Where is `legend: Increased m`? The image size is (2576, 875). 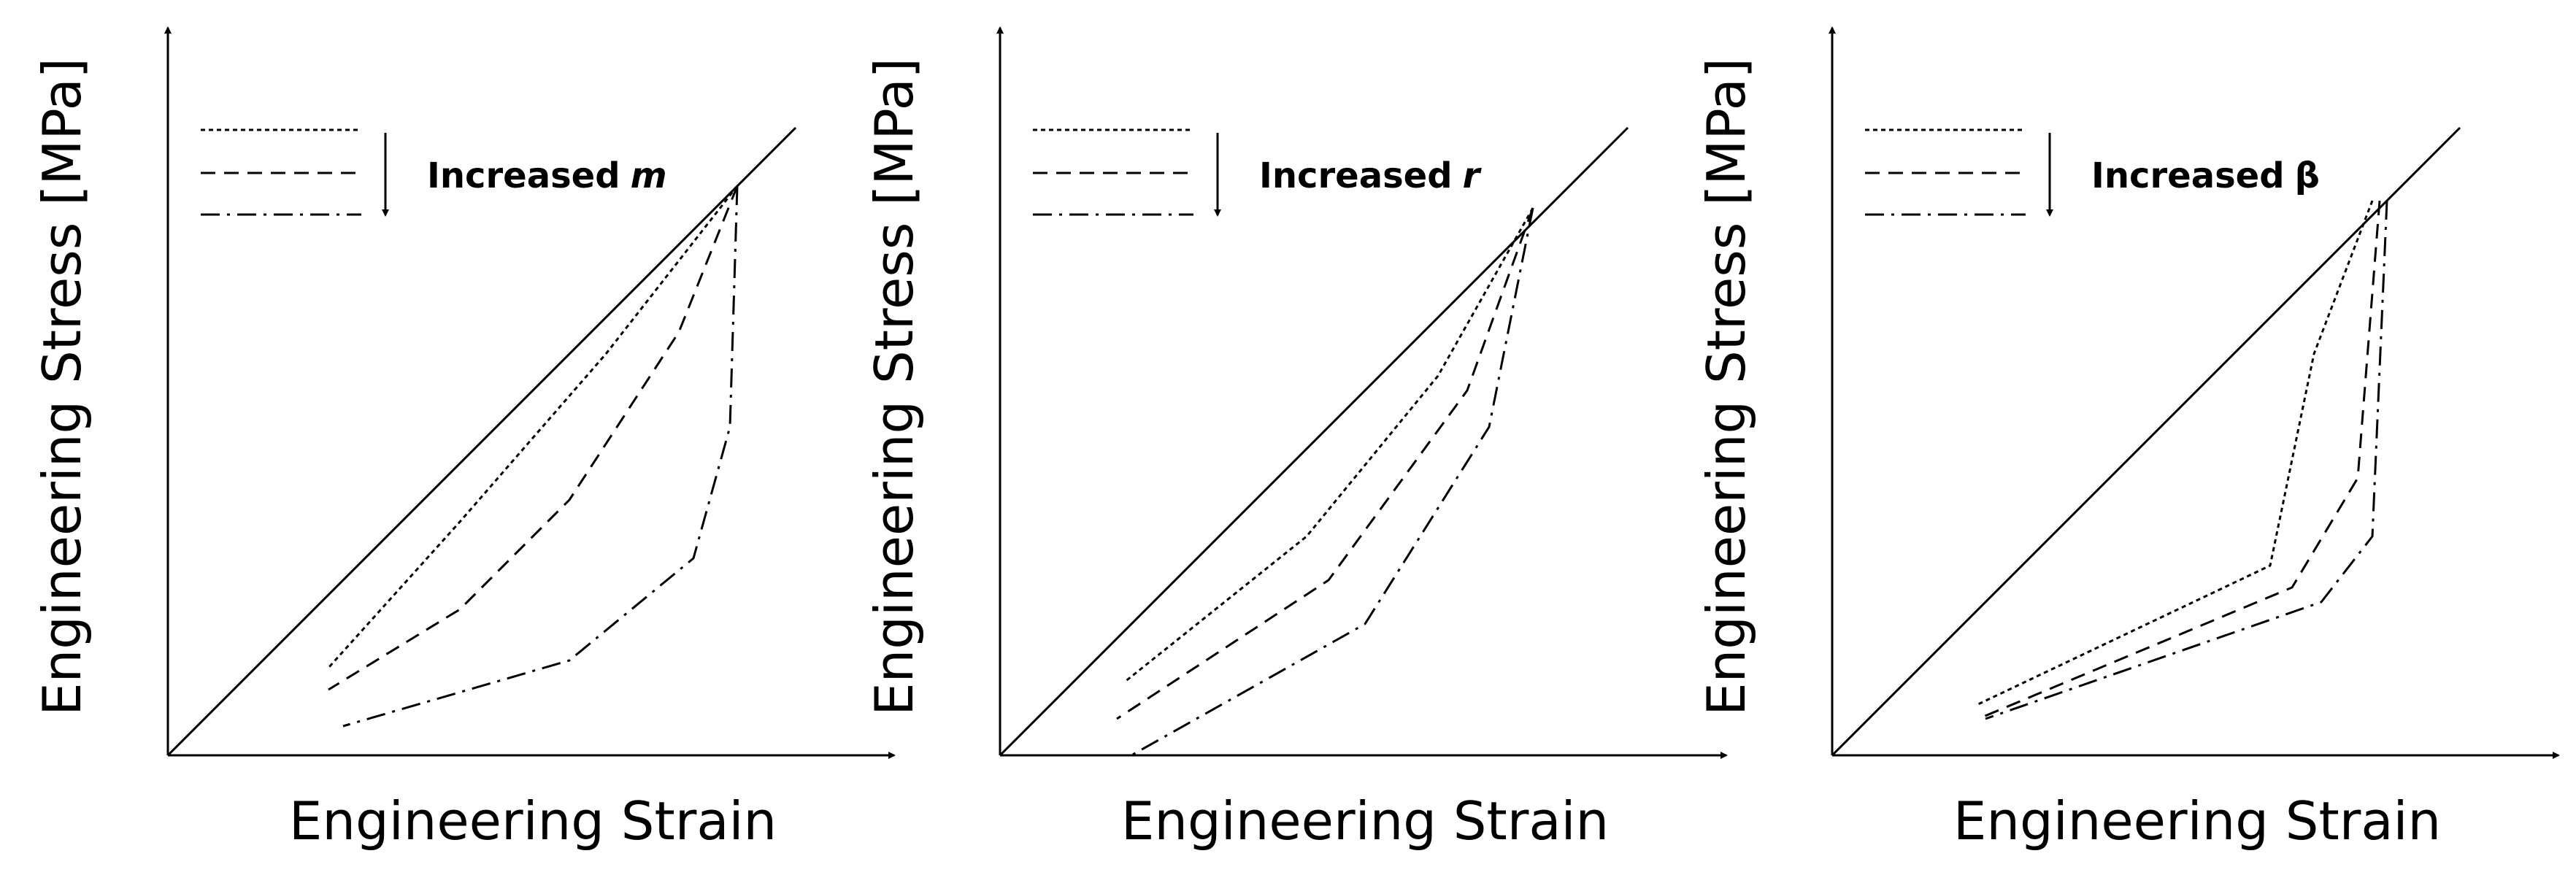 legend: Increased m is located at coordinates (434, 172).